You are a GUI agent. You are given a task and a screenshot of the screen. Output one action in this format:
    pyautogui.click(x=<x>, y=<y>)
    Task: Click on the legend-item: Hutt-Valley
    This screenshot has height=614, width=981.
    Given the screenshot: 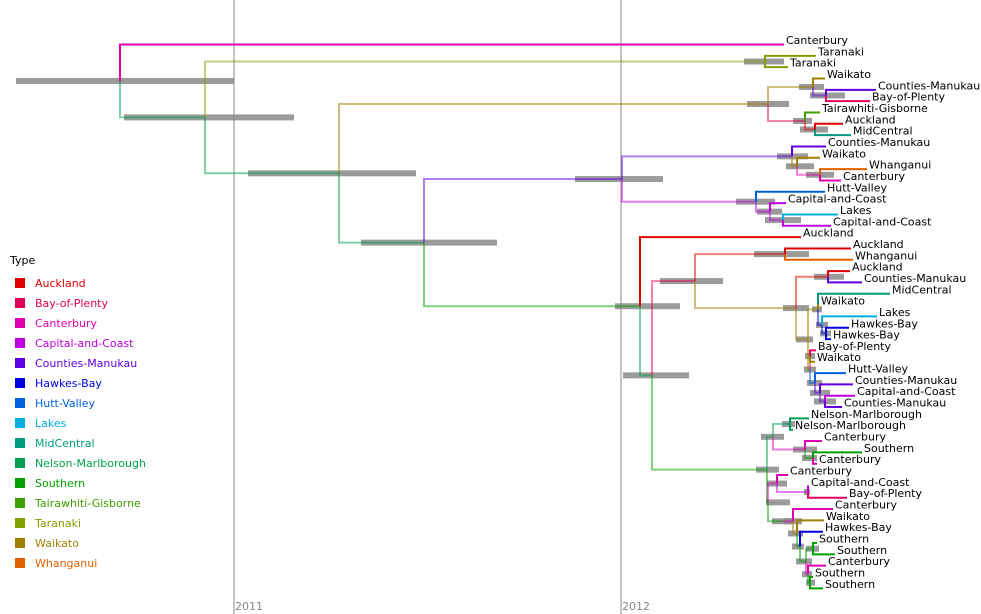 What is the action you would take?
    pyautogui.click(x=80, y=403)
    